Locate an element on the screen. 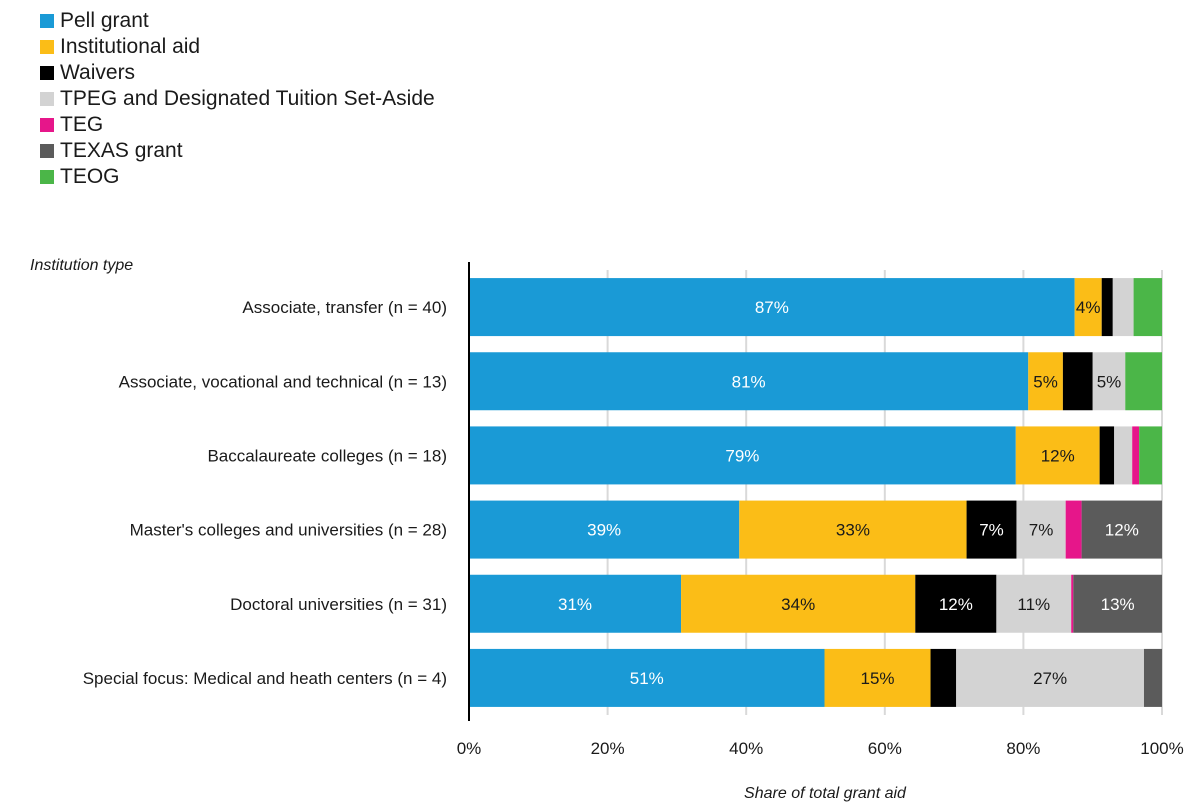  data-label: 27% is located at coordinates (1050, 678).